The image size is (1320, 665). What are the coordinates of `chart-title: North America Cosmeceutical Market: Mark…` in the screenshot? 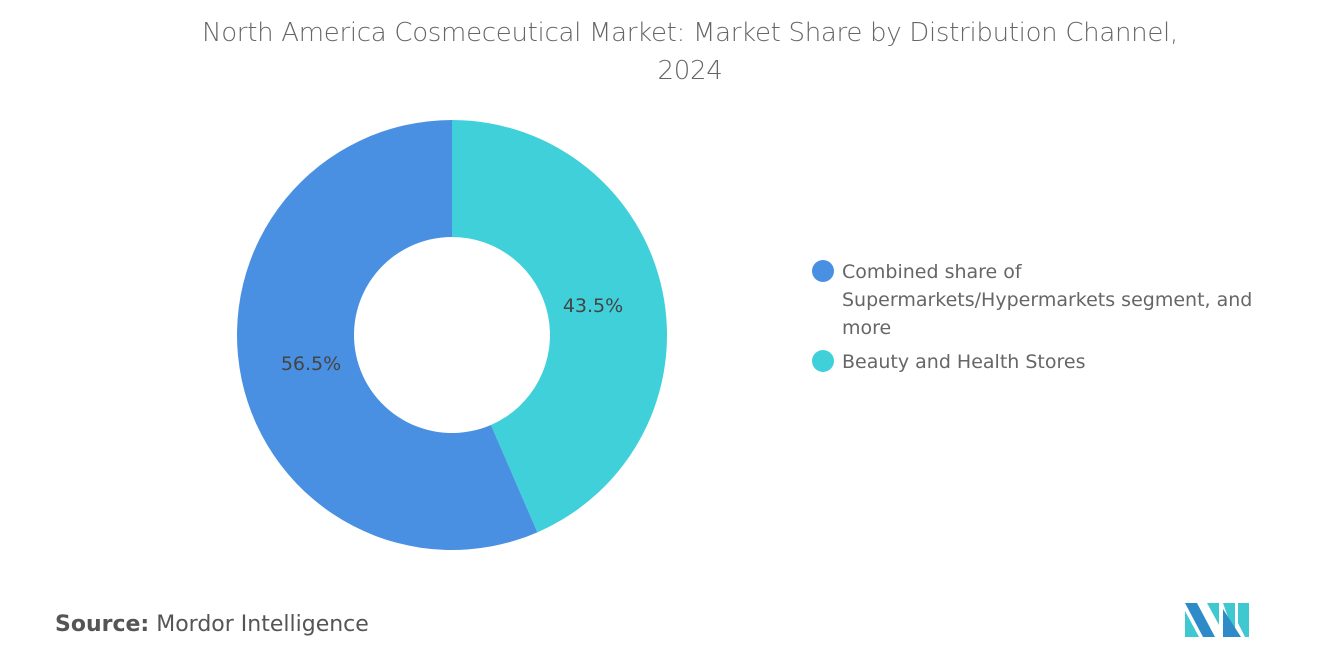 It's located at (660, 52).